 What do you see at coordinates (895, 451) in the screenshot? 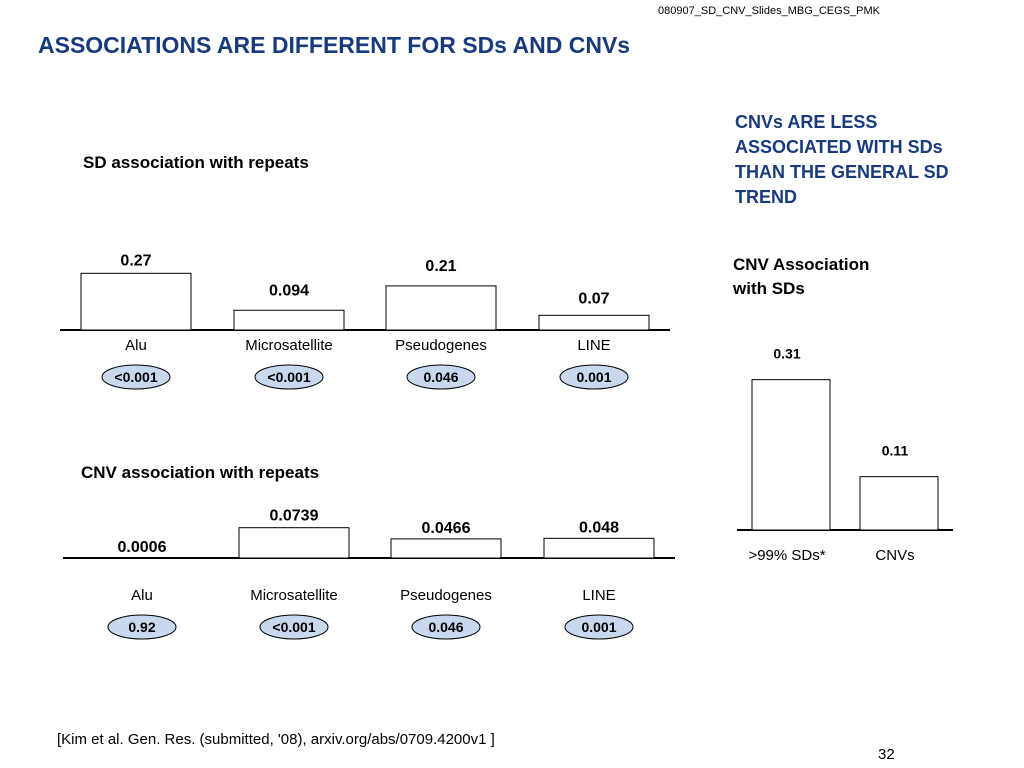
I see `bar-value-label: 0.11` at bounding box center [895, 451].